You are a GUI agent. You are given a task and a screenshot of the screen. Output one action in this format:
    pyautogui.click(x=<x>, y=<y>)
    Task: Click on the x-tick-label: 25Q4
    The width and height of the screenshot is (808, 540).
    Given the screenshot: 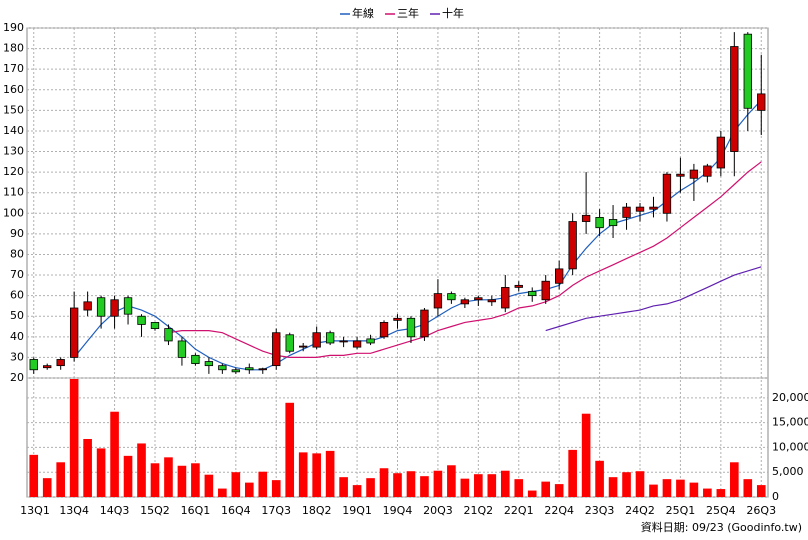 What is the action you would take?
    pyautogui.click(x=721, y=510)
    